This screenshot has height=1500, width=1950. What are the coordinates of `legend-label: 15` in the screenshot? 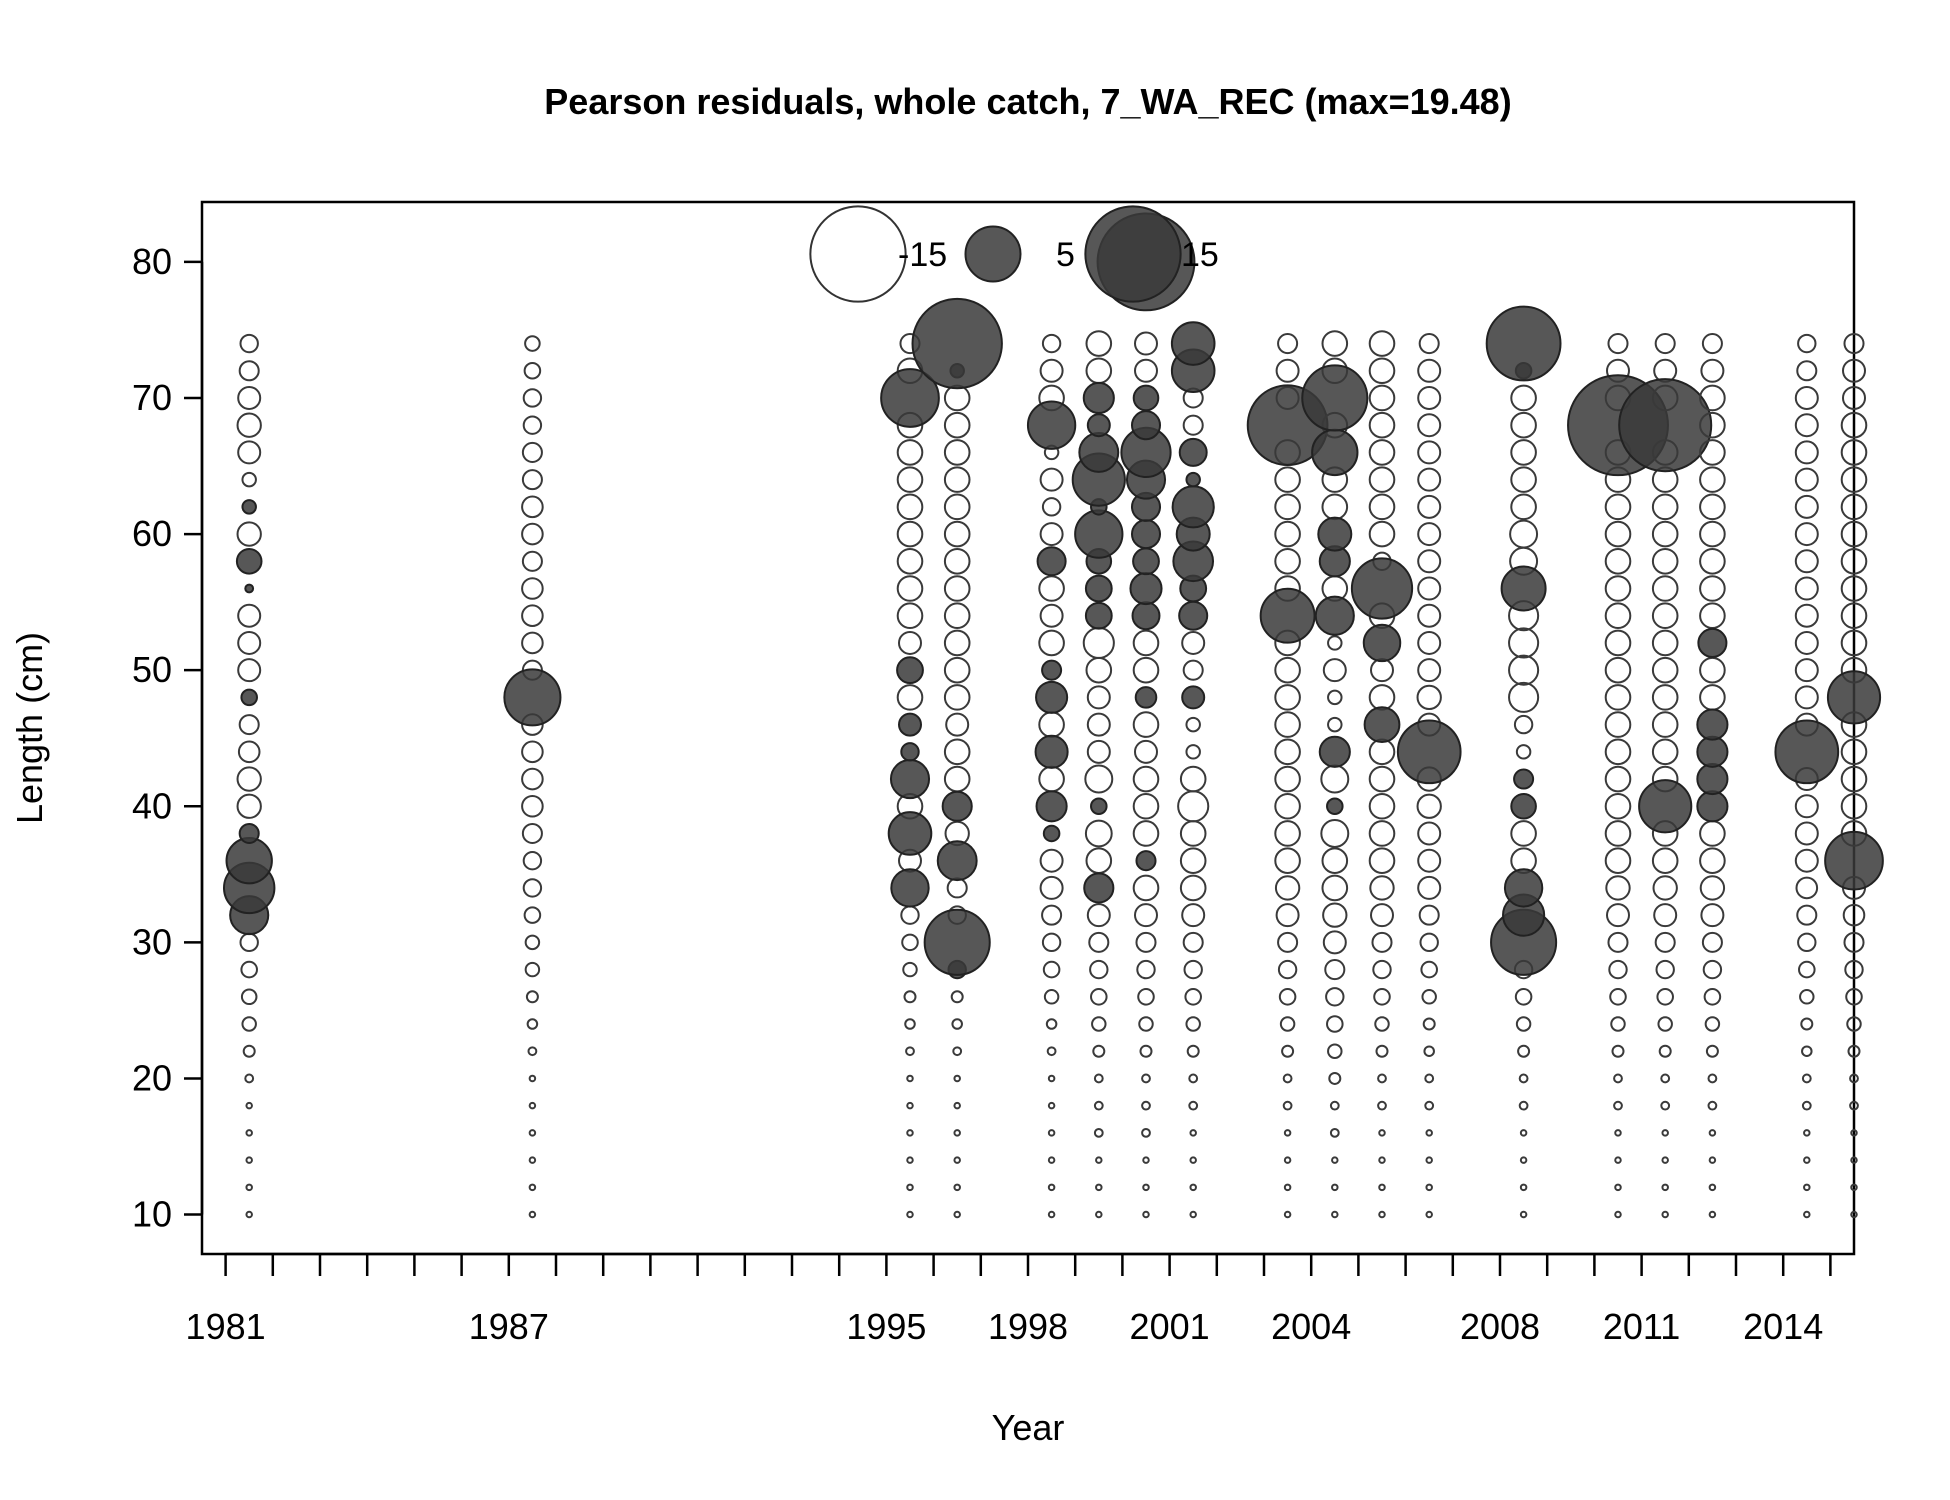 It's located at (1200, 255).